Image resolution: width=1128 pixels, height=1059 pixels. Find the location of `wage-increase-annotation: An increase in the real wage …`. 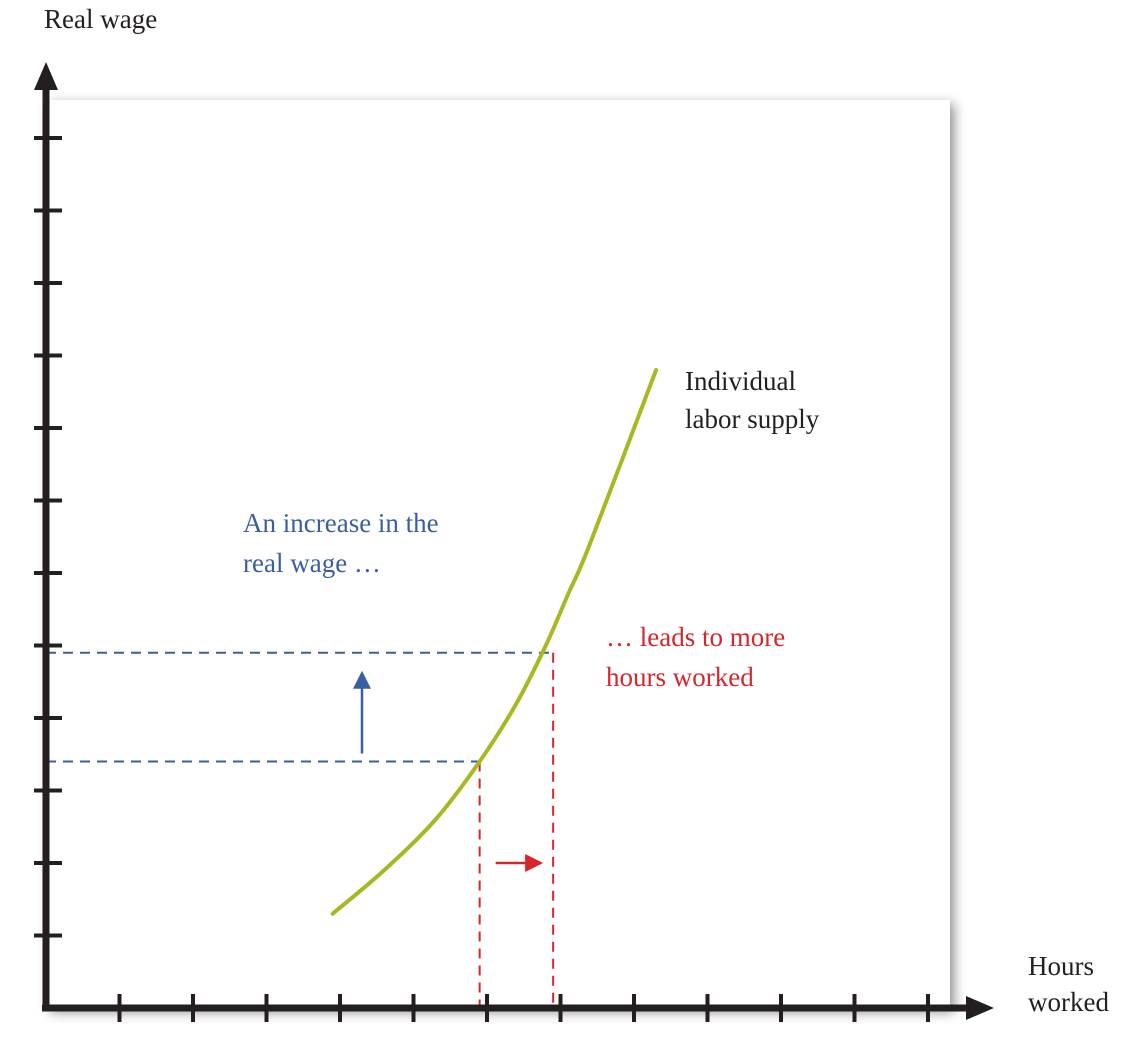

wage-increase-annotation: An increase in the real wage … is located at coordinates (344, 543).